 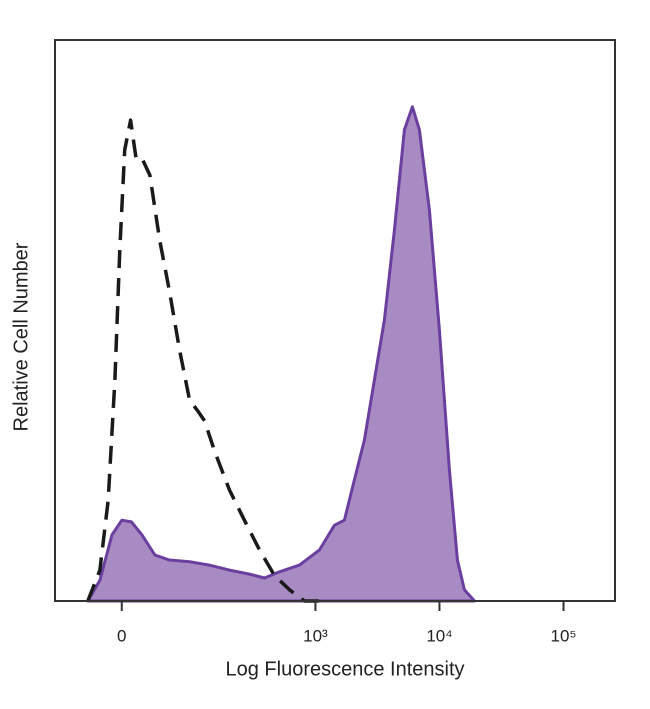 I want to click on x-tick-label: 0, so click(x=121, y=635).